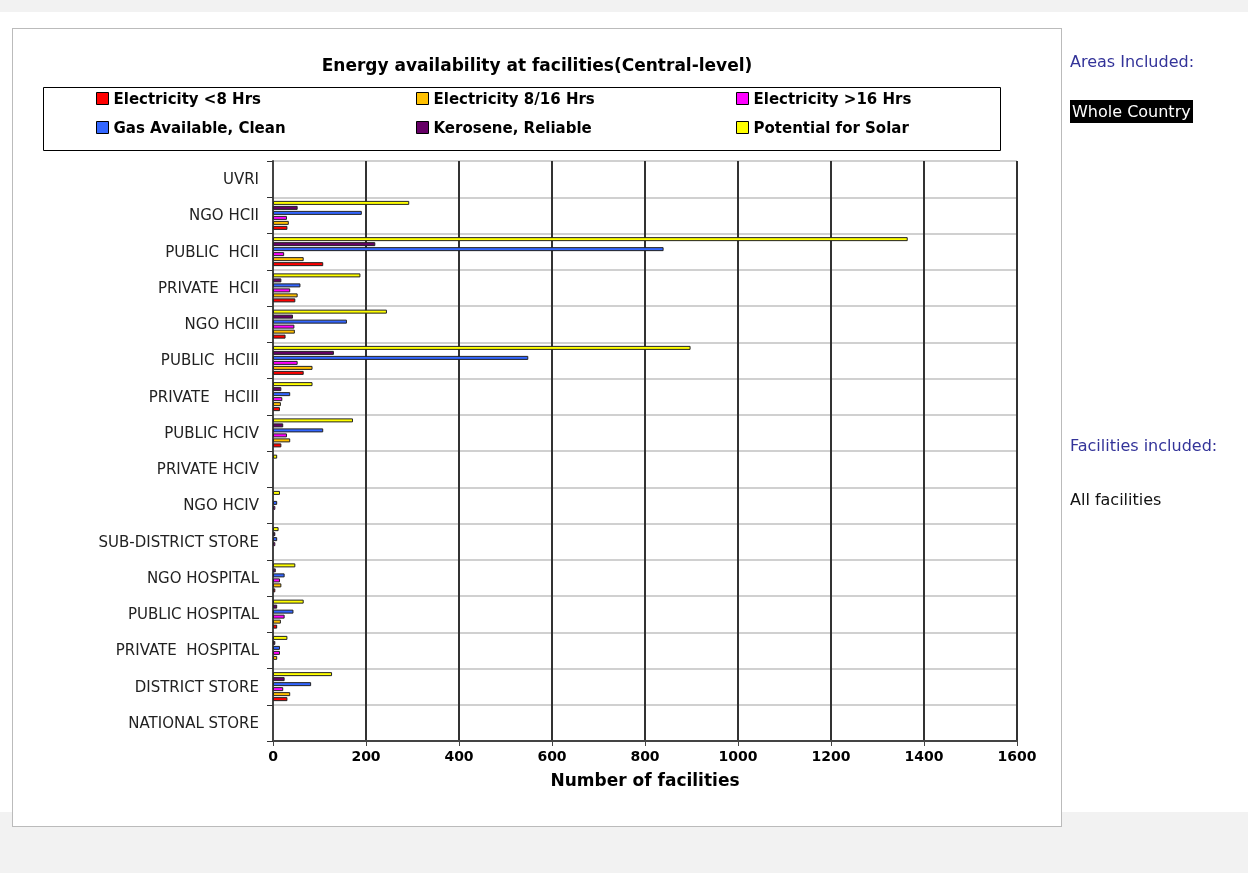 The height and width of the screenshot is (873, 1248). I want to click on legend-label: Gas Available, Clean, so click(199, 127).